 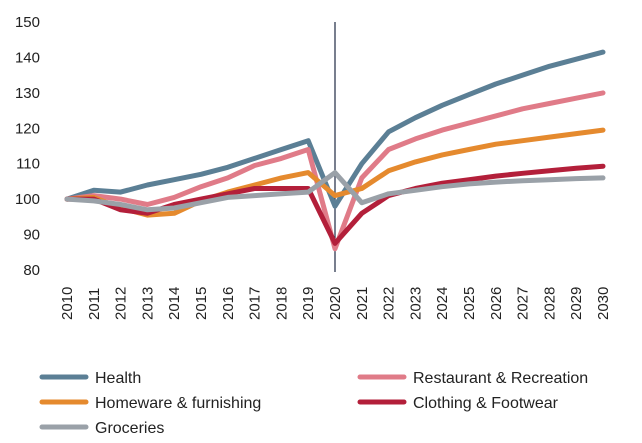 What do you see at coordinates (469, 303) in the screenshot?
I see `x-tick-label: 2025` at bounding box center [469, 303].